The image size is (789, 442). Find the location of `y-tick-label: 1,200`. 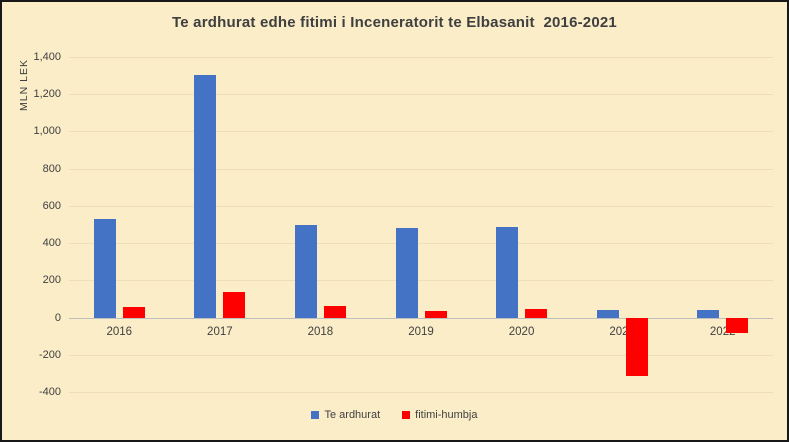

y-tick-label: 1,200 is located at coordinates (47, 94).